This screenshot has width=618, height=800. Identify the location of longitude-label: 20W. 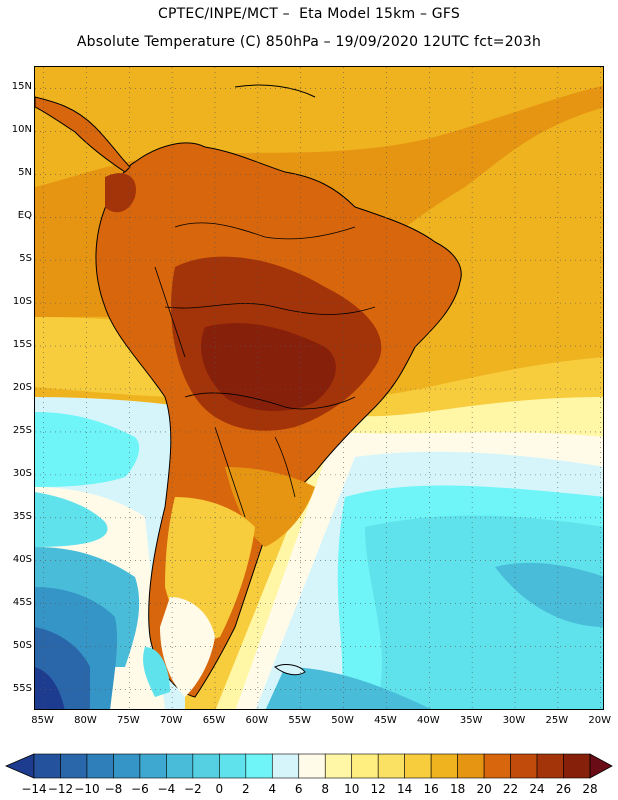
(600, 720).